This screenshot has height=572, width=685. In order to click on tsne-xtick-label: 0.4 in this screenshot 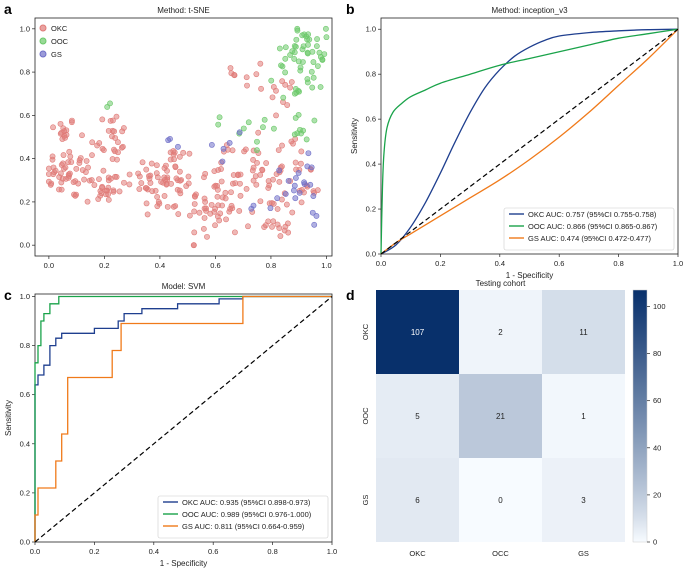, I will do `click(160, 265)`.